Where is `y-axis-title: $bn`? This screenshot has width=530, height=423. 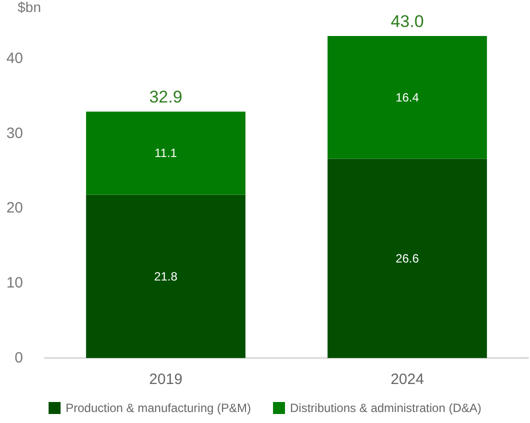 y-axis-title: $bn is located at coordinates (29, 7).